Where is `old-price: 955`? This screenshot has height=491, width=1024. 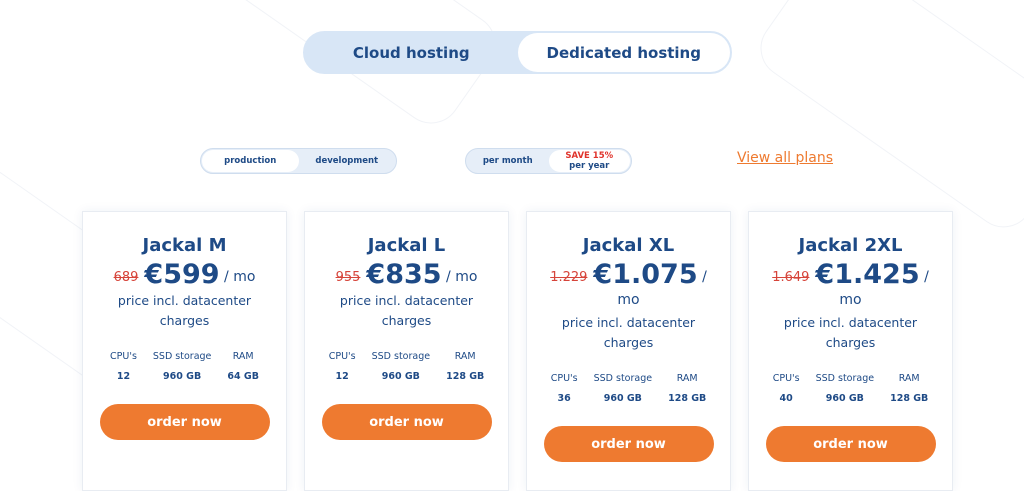 old-price: 955 is located at coordinates (348, 277).